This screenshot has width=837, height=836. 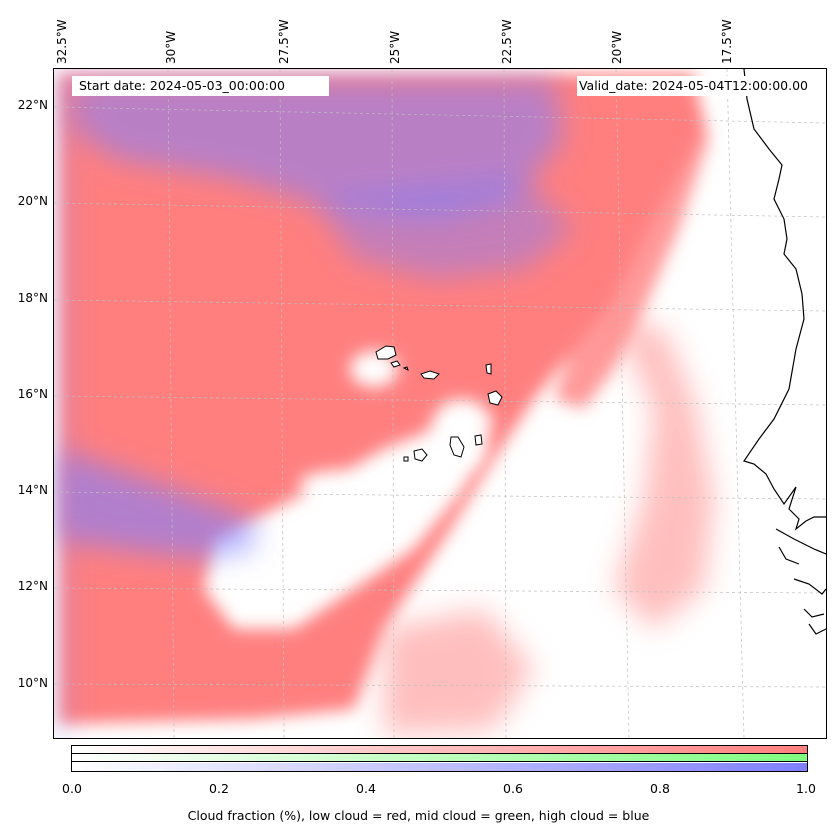 What do you see at coordinates (513, 788) in the screenshot?
I see `colorbar-tick-0-6: 0.6` at bounding box center [513, 788].